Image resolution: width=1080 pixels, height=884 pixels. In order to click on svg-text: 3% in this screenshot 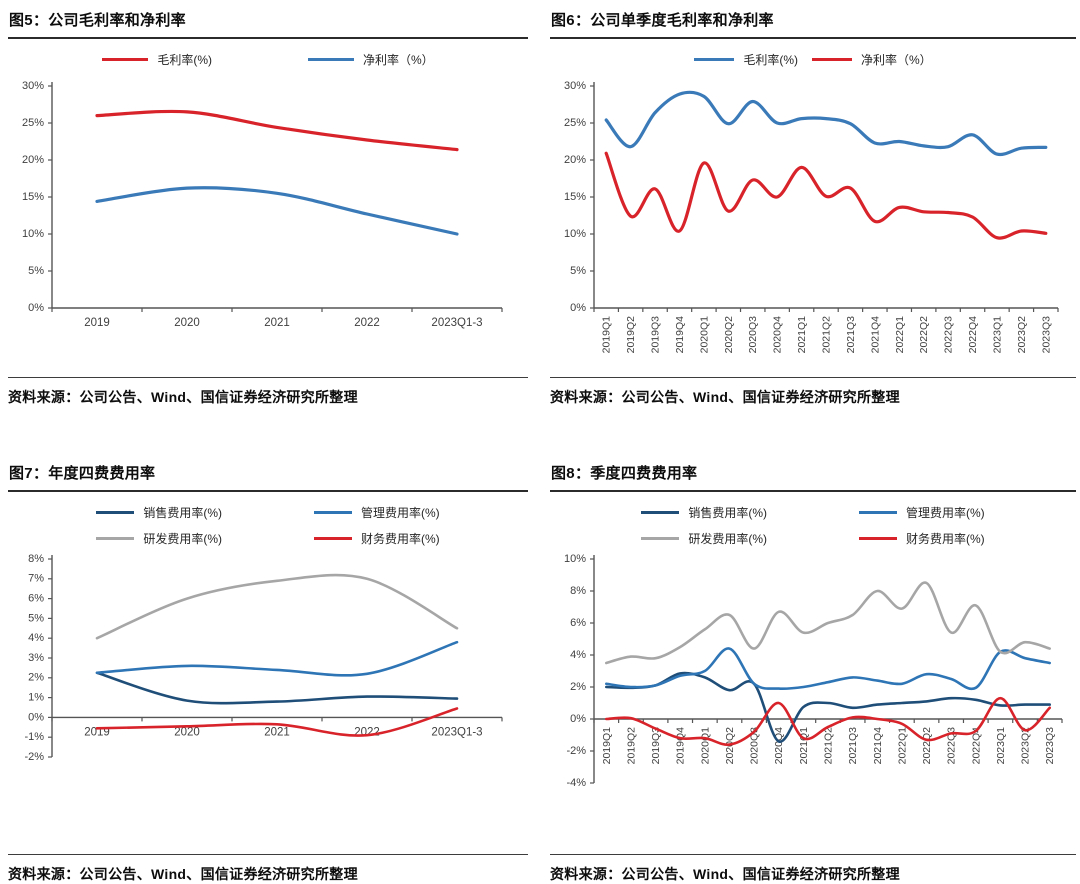, I will do `click(36, 658)`.